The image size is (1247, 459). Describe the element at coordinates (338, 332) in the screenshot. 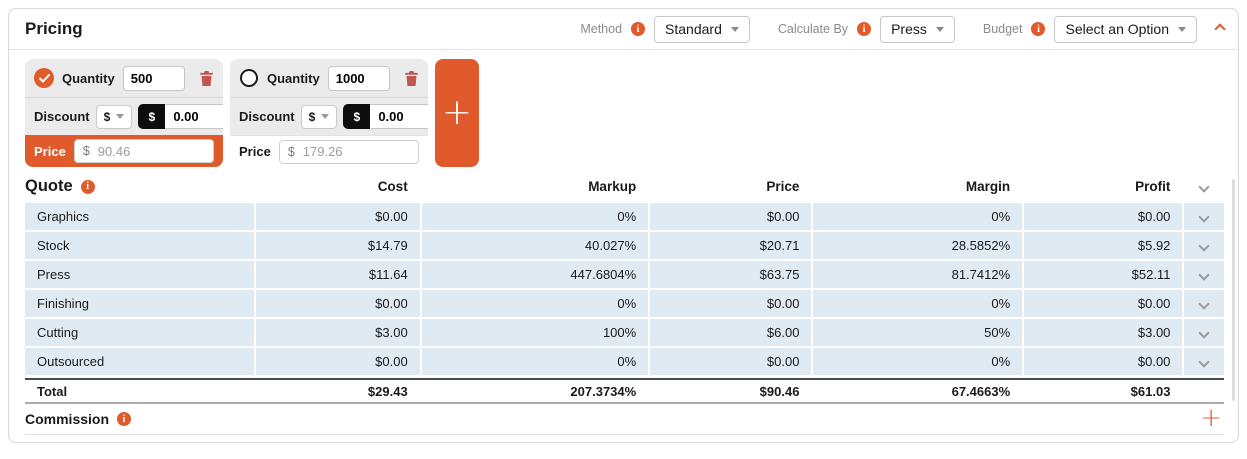

I see `cost-value: $3.00` at that location.